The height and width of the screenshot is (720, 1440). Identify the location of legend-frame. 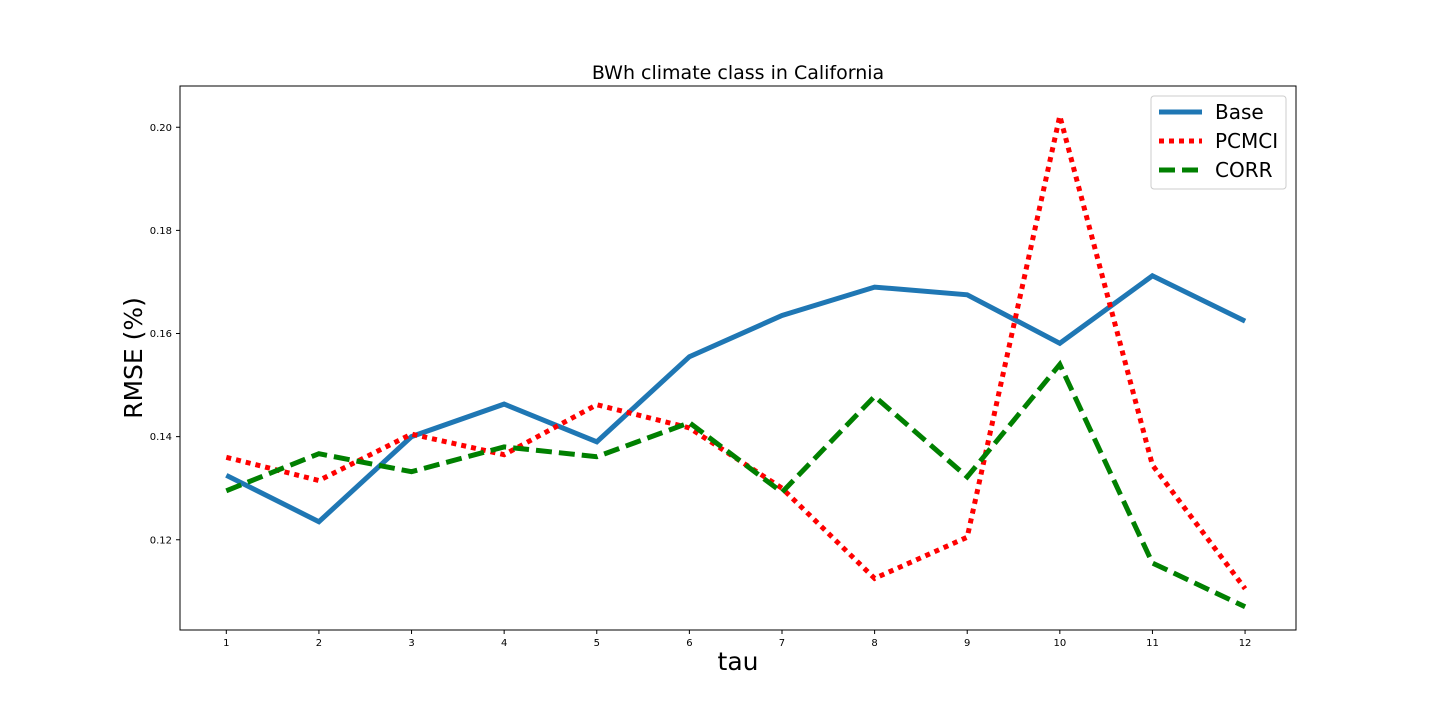
(1218, 142).